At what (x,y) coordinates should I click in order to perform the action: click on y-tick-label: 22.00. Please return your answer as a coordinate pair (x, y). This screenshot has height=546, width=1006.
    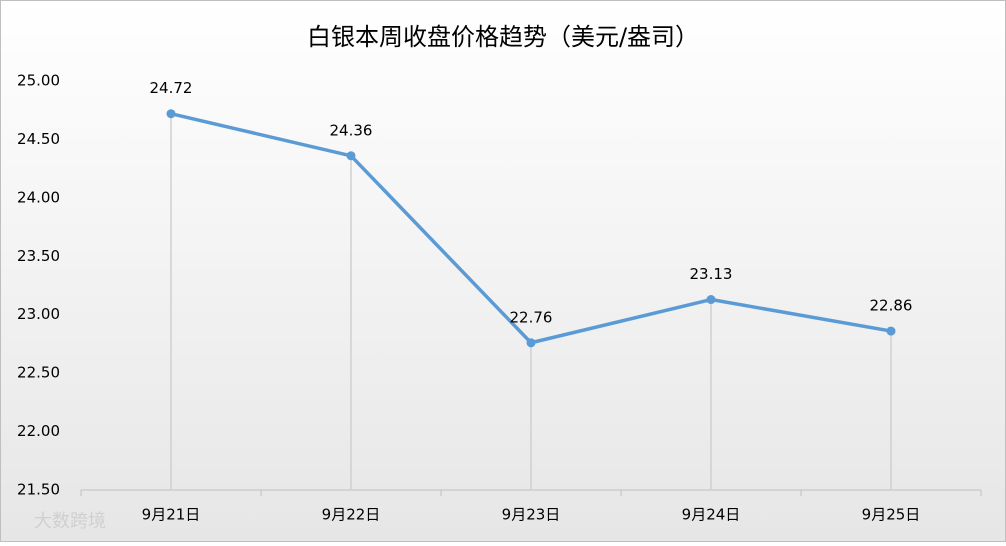
    Looking at the image, I should click on (38, 431).